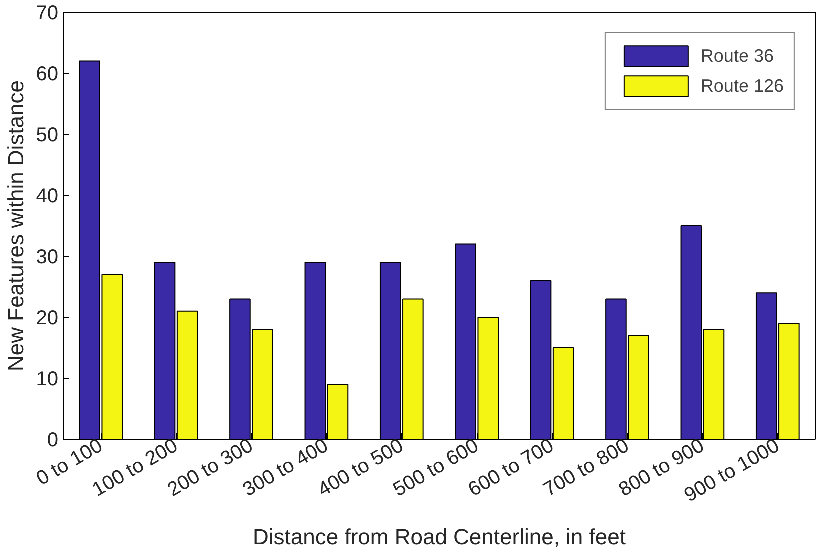 The width and height of the screenshot is (823, 552). What do you see at coordinates (47, 13) in the screenshot?
I see `y-tick-label: 70` at bounding box center [47, 13].